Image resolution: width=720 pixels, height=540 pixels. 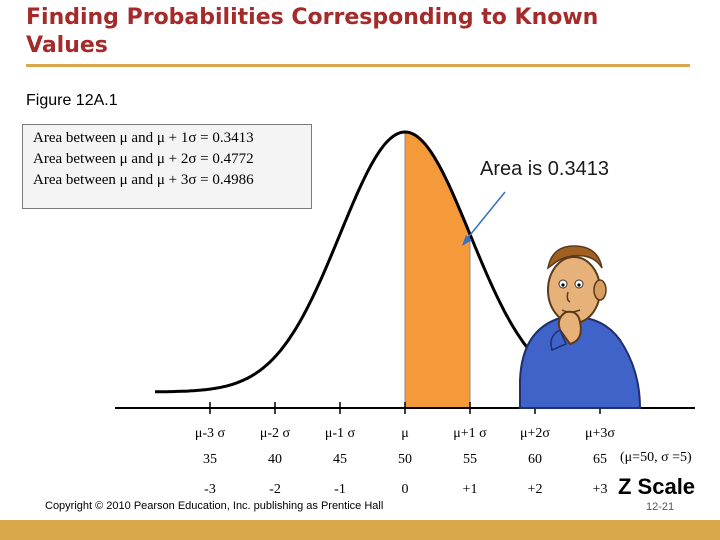 What do you see at coordinates (657, 486) in the screenshot?
I see `z-scale-label: Z Scale` at bounding box center [657, 486].